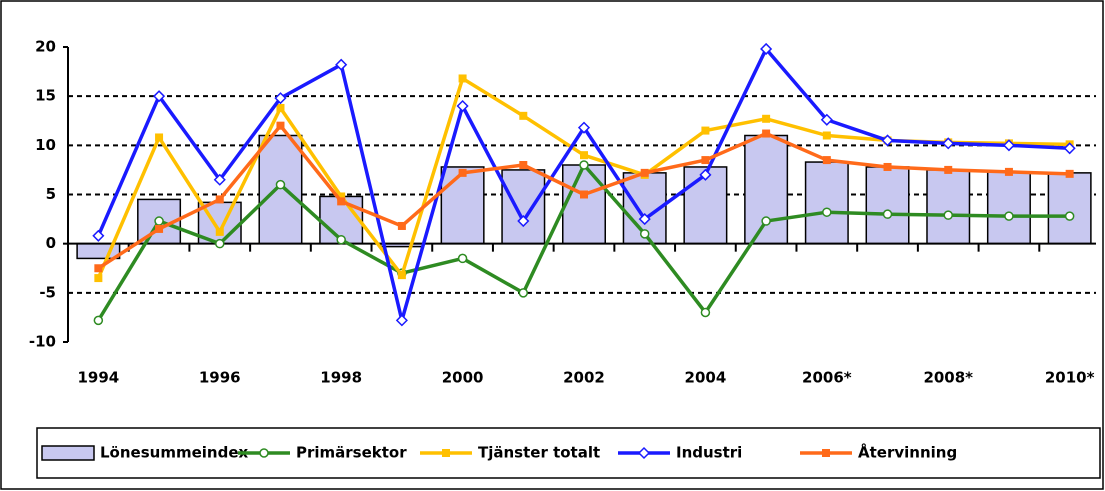 This screenshot has width=1105, height=491. What do you see at coordinates (706, 378) in the screenshot?
I see `x-tick-label: 2004` at bounding box center [706, 378].